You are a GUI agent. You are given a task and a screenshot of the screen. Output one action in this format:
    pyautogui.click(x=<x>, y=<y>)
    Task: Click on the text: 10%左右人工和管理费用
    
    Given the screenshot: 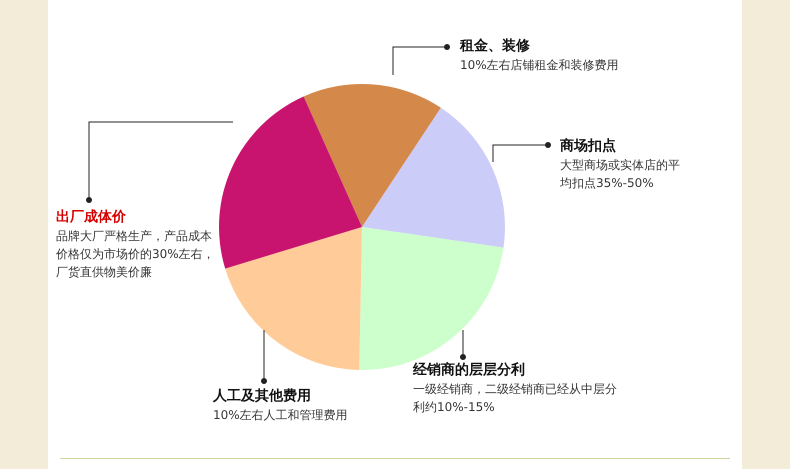 What is the action you would take?
    pyautogui.click(x=281, y=415)
    